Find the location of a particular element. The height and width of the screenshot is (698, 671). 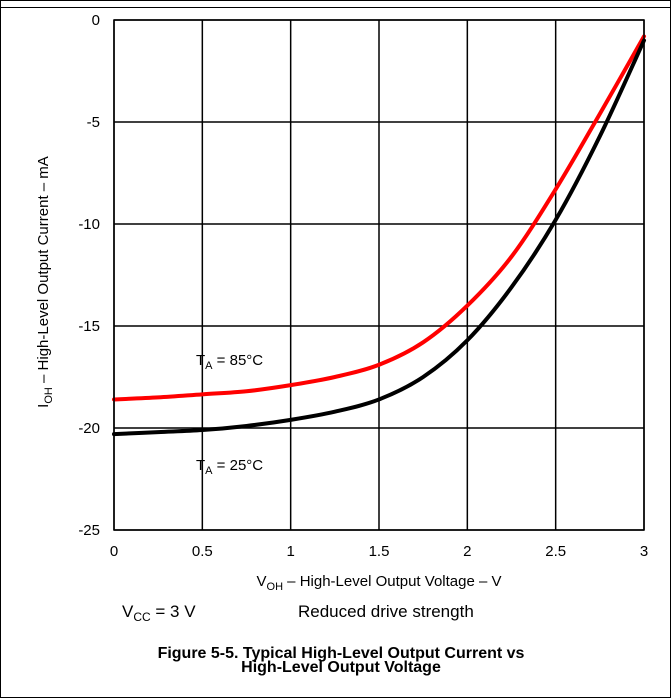

x-tick-labels: 0 0.5 1 1.5 2 2.5 3 is located at coordinates (379, 551).